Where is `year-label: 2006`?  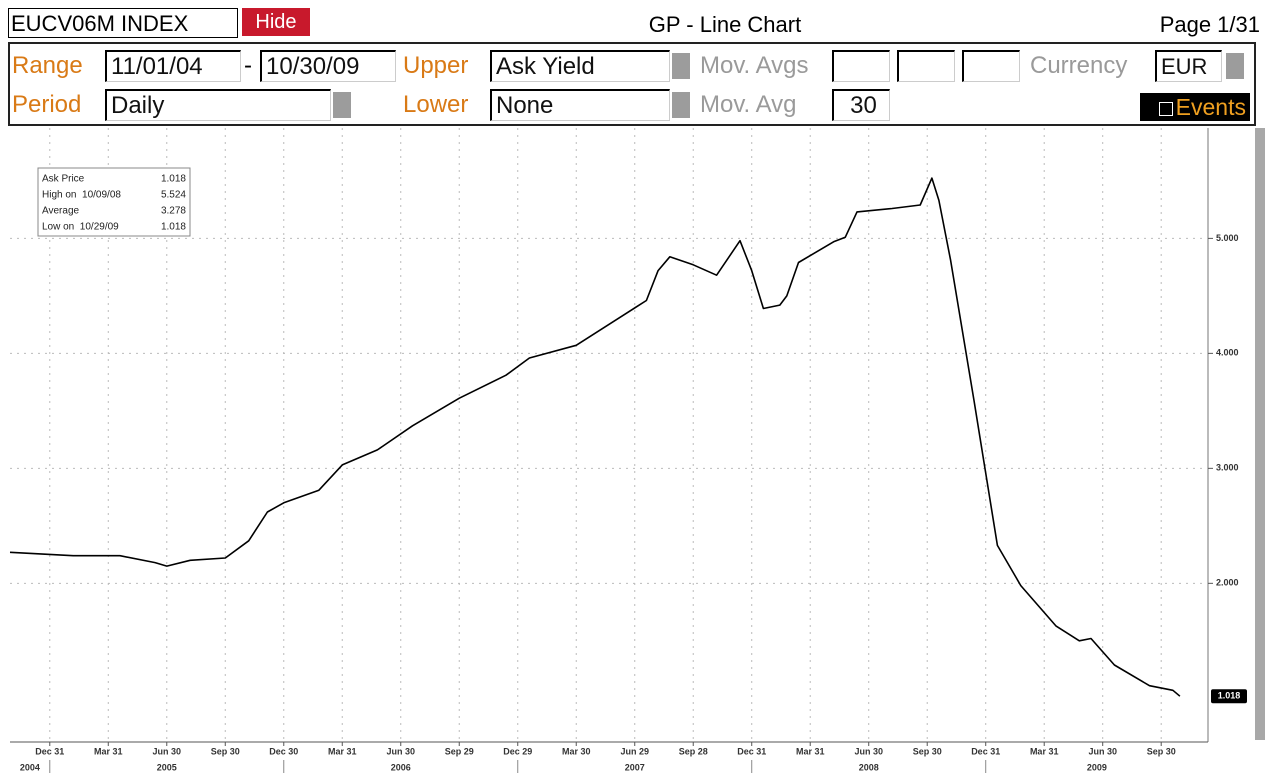 year-label: 2006 is located at coordinates (401, 767).